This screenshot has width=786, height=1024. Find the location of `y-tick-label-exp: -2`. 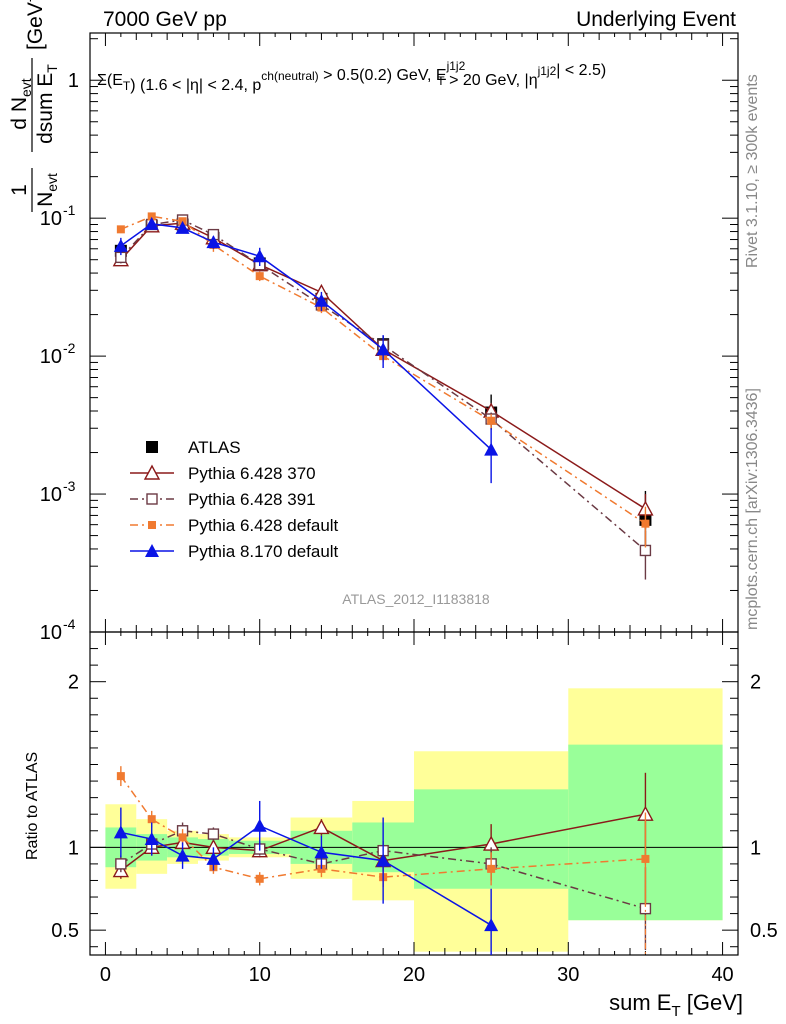

y-tick-label-exp: -2 is located at coordinates (69, 348).